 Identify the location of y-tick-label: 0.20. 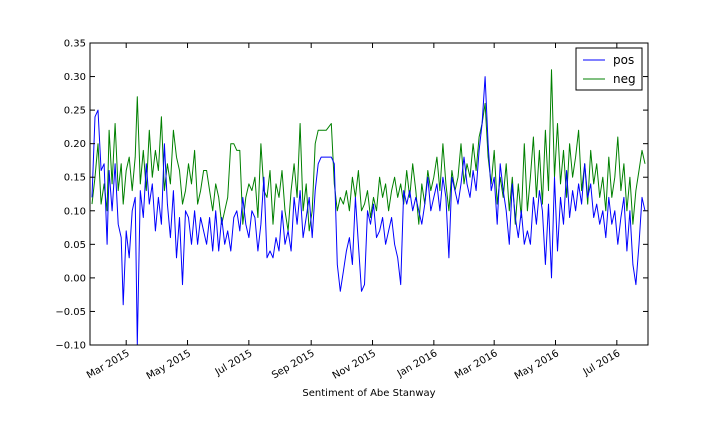
(75, 144).